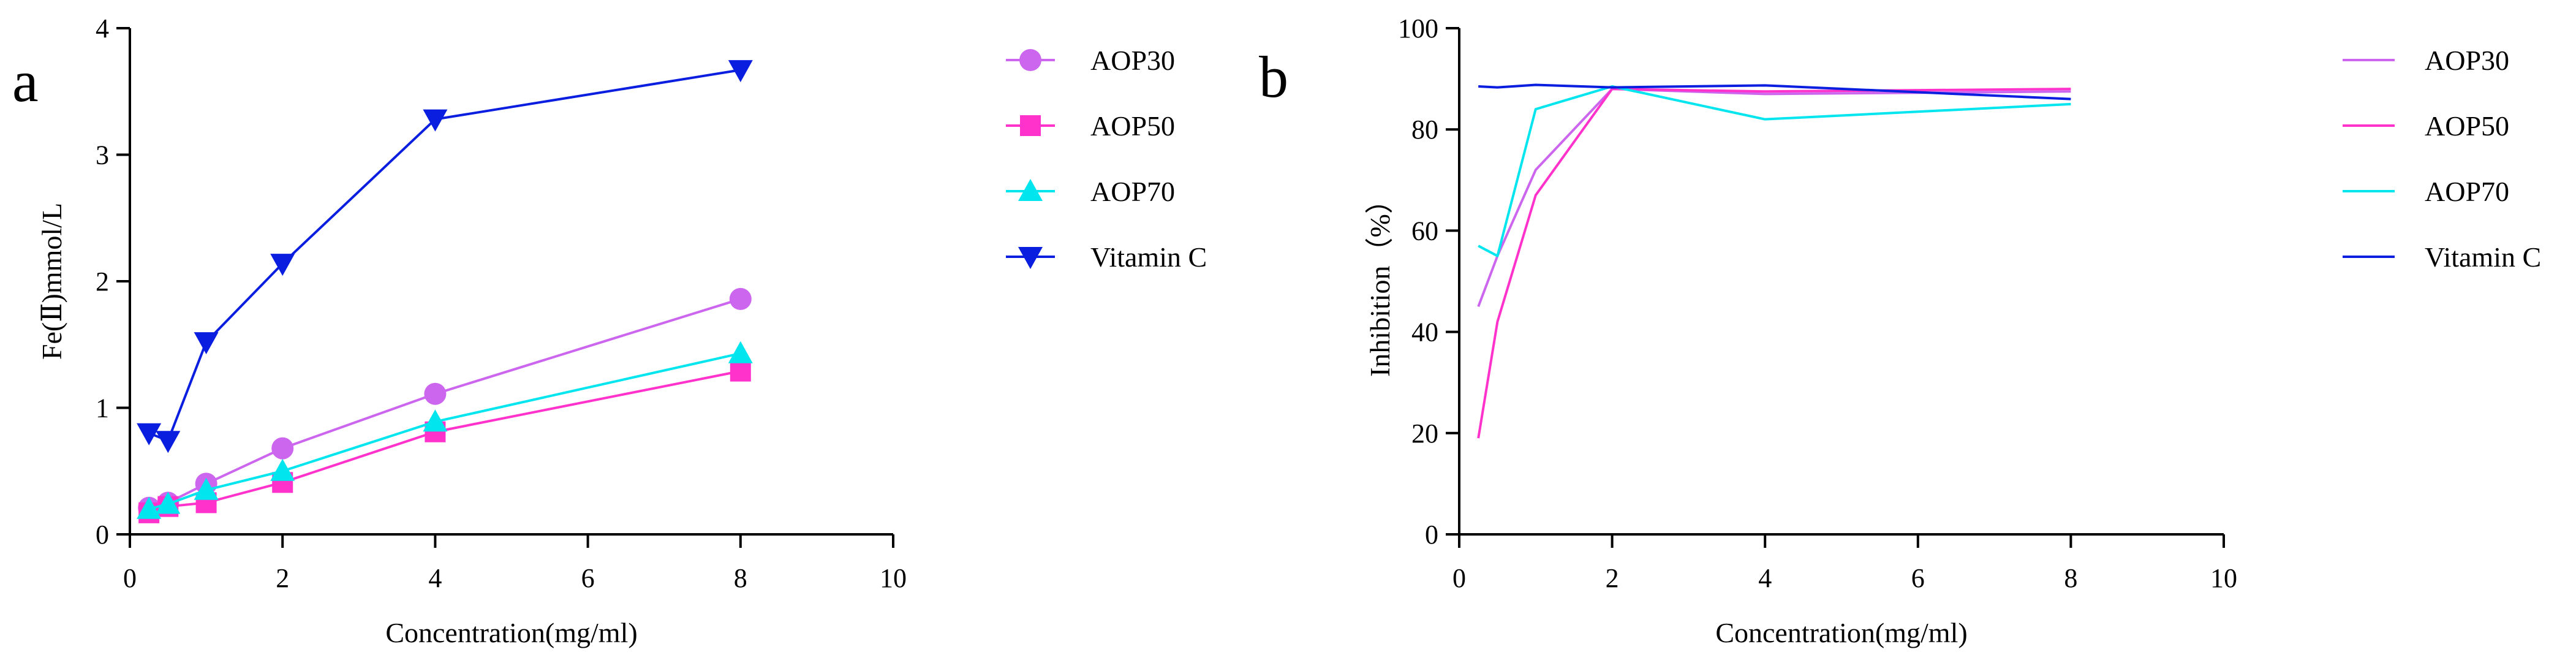 The width and height of the screenshot is (2576, 671). What do you see at coordinates (1424, 231) in the screenshot?
I see `y-tick-label: 60` at bounding box center [1424, 231].